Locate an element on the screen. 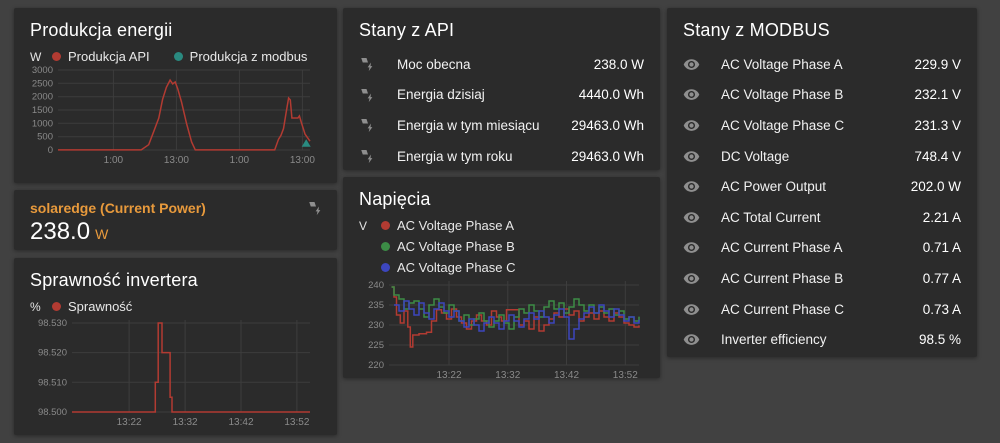 This screenshot has height=443, width=1000. sensor-row: AC Current Phase A 0.71 A is located at coordinates (822, 248).